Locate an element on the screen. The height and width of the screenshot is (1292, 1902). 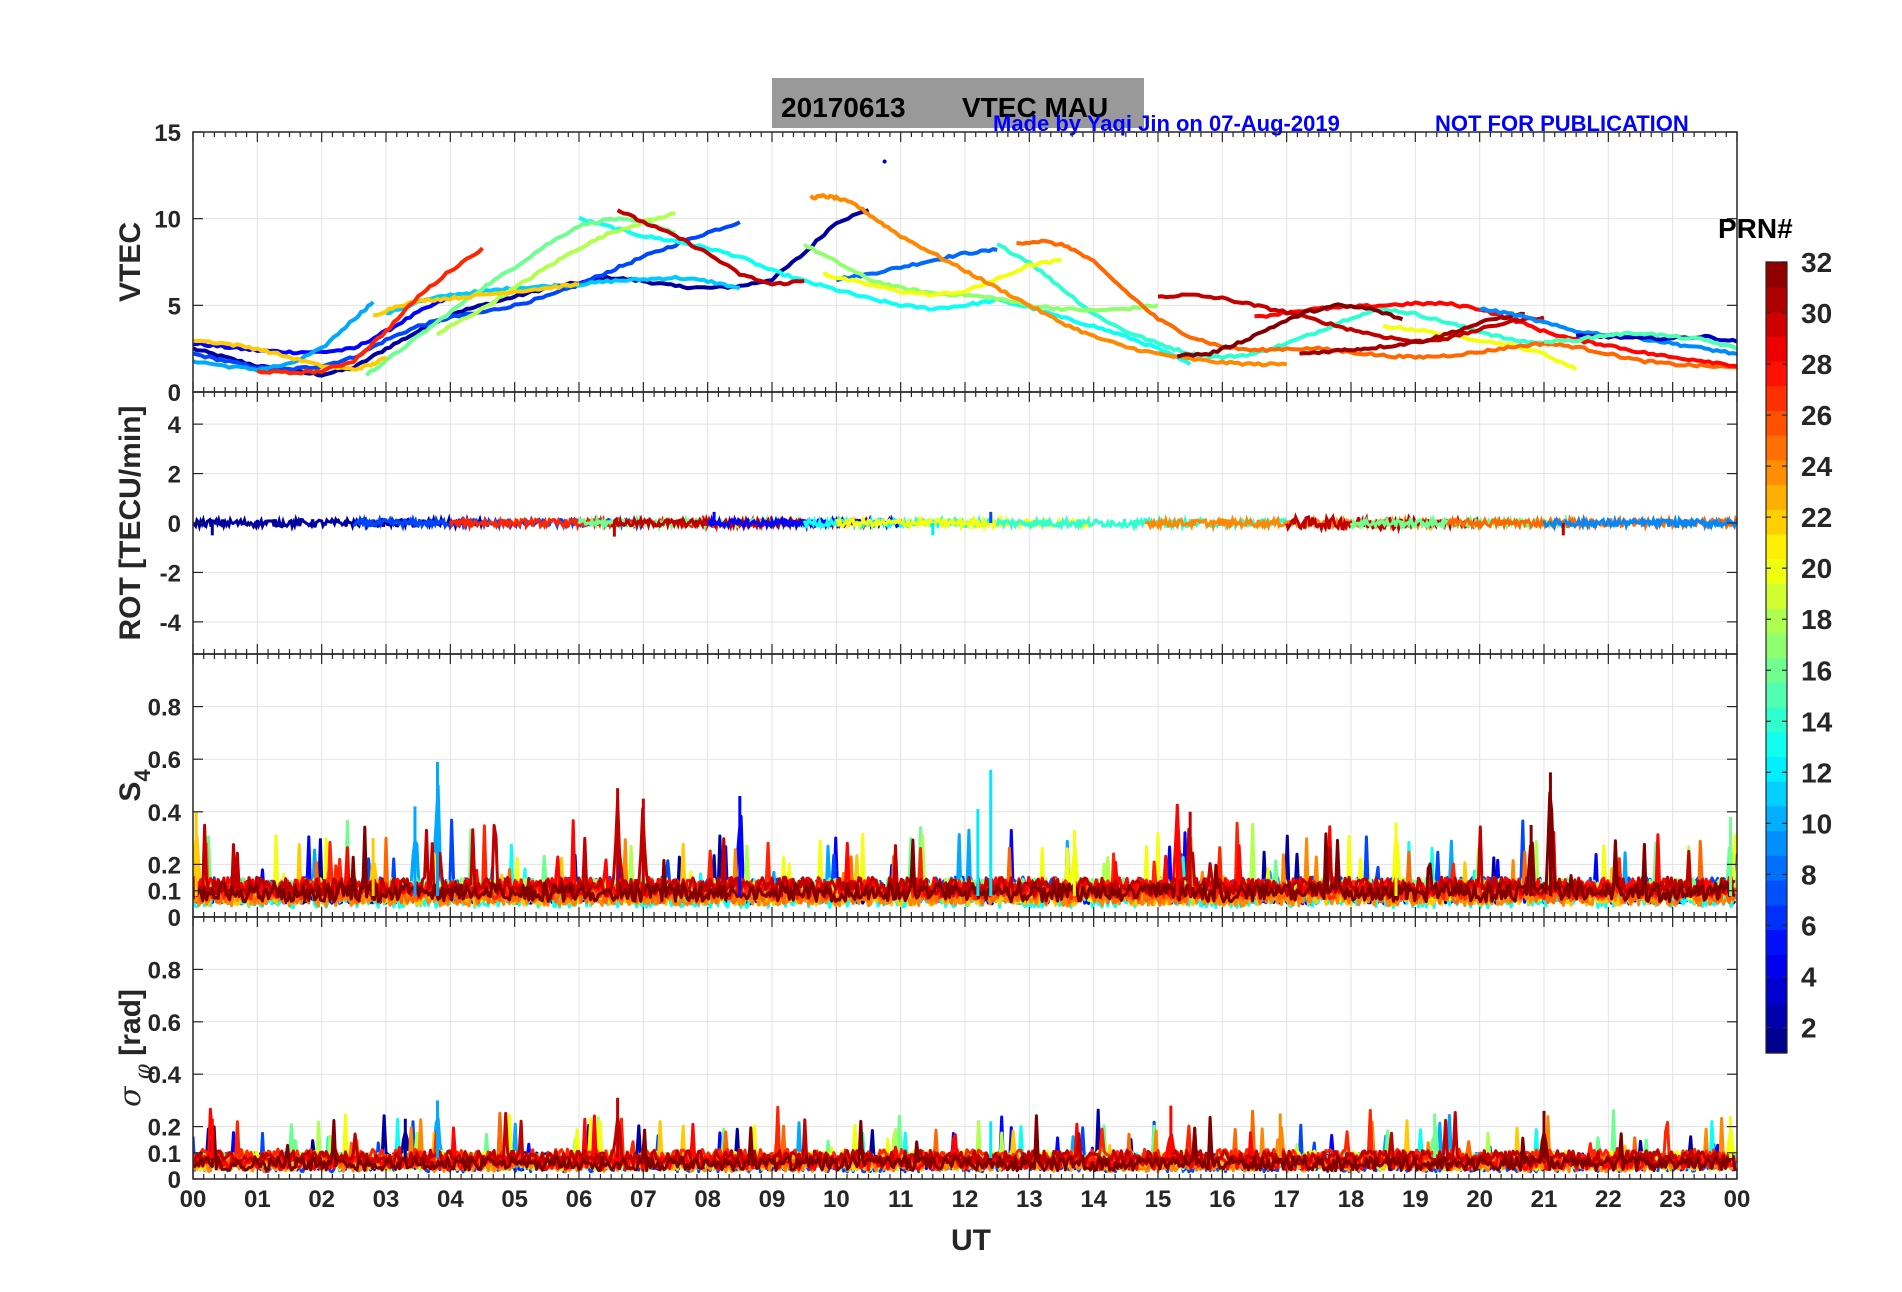
colorbar-tick-label: 2 is located at coordinates (1809, 1027).